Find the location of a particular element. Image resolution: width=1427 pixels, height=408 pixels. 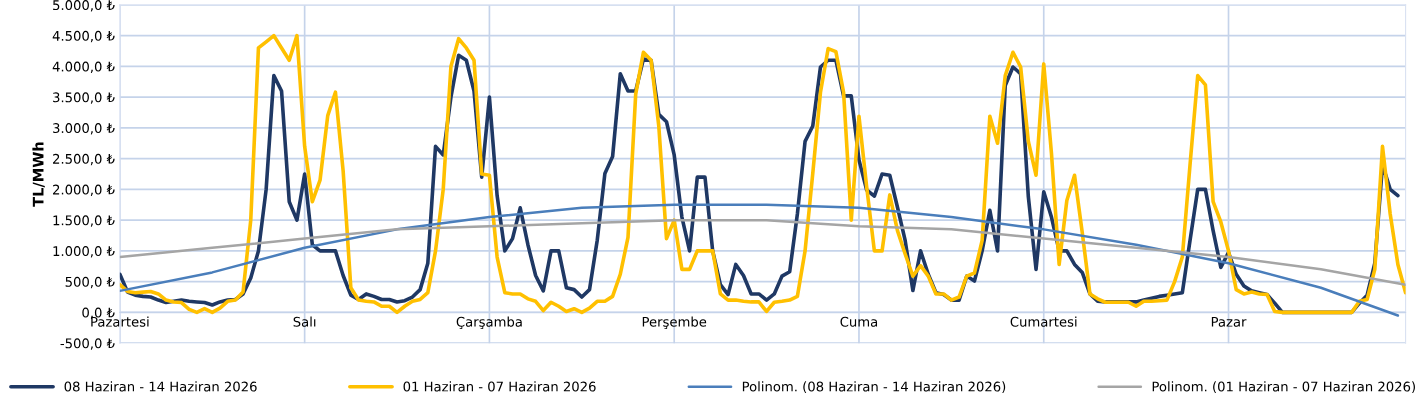

y-tick-label: 2.000,0 ₺ is located at coordinates (84, 190).